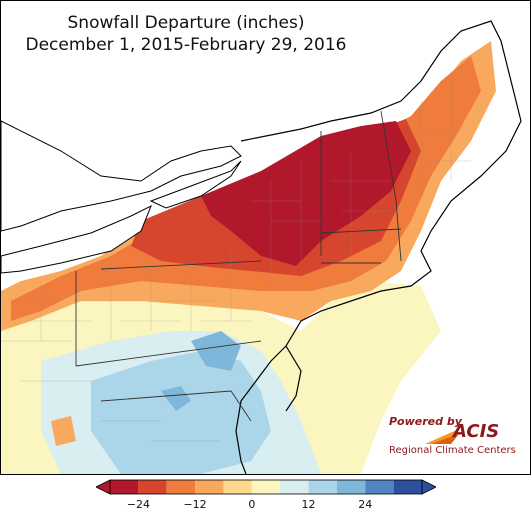 Image resolution: width=531 pixels, height=511 pixels. Describe the element at coordinates (181, 402) in the screenshot. I see `above-normal-areas` at that location.